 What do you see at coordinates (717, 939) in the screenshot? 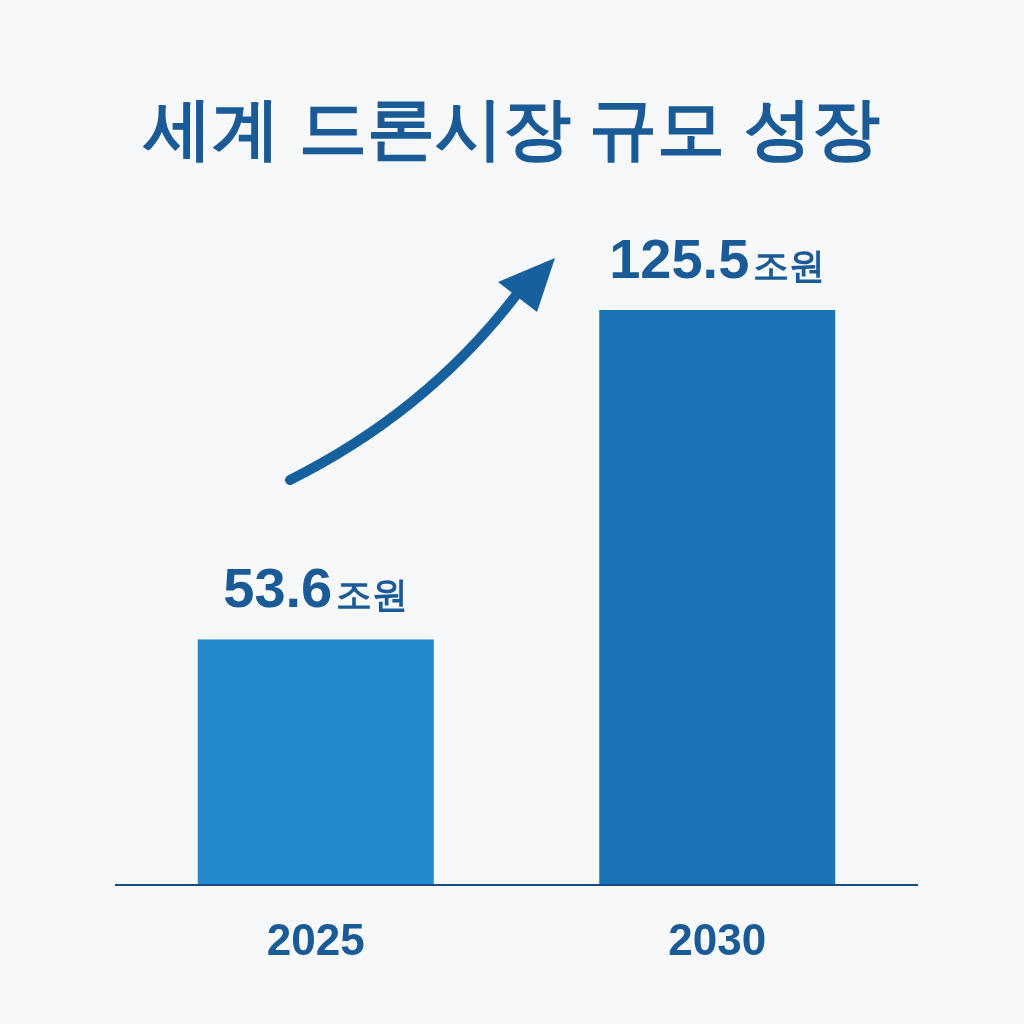
I see `x-tick-label: 2030` at bounding box center [717, 939].